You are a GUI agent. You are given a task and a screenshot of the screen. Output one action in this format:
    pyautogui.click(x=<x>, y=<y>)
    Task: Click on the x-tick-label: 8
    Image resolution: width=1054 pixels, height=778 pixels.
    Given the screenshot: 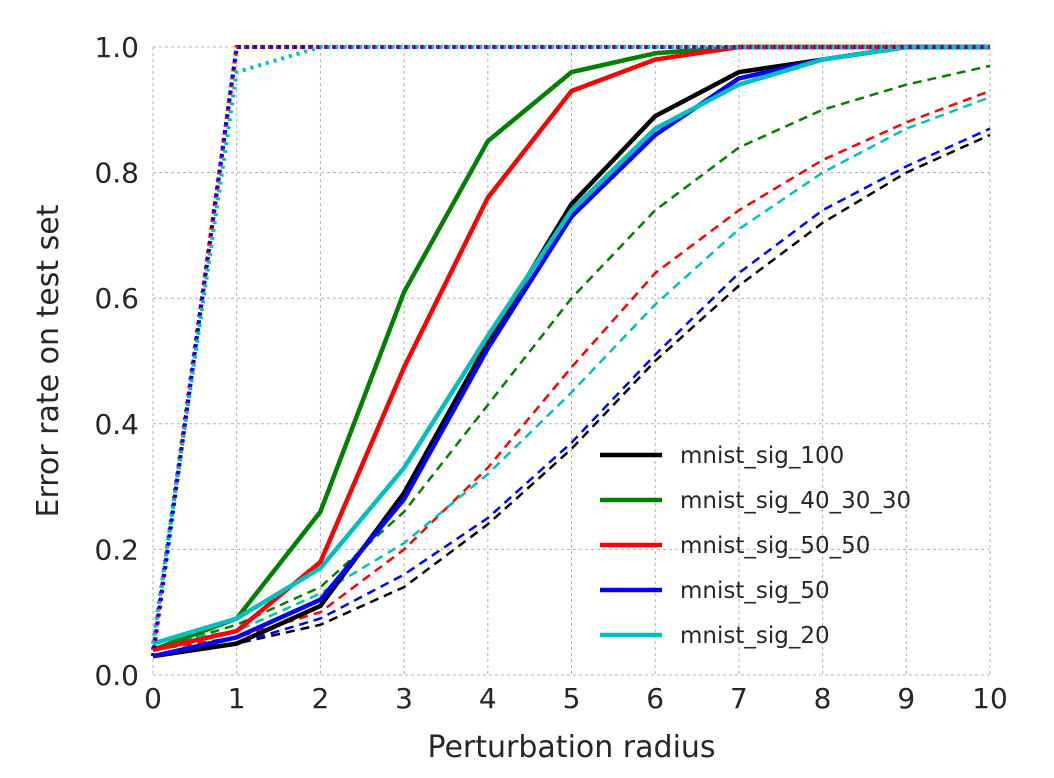 What is the action you would take?
    pyautogui.click(x=823, y=698)
    